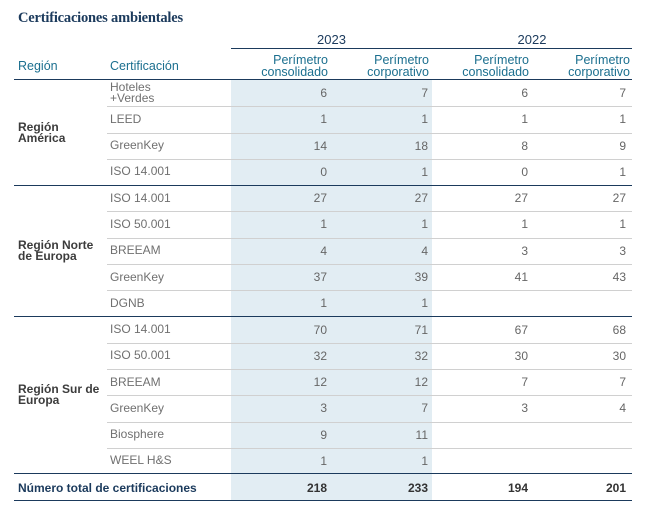 This screenshot has width=653, height=525. What do you see at coordinates (141, 460) in the screenshot?
I see `certification-label: WEEL H&S` at bounding box center [141, 460].